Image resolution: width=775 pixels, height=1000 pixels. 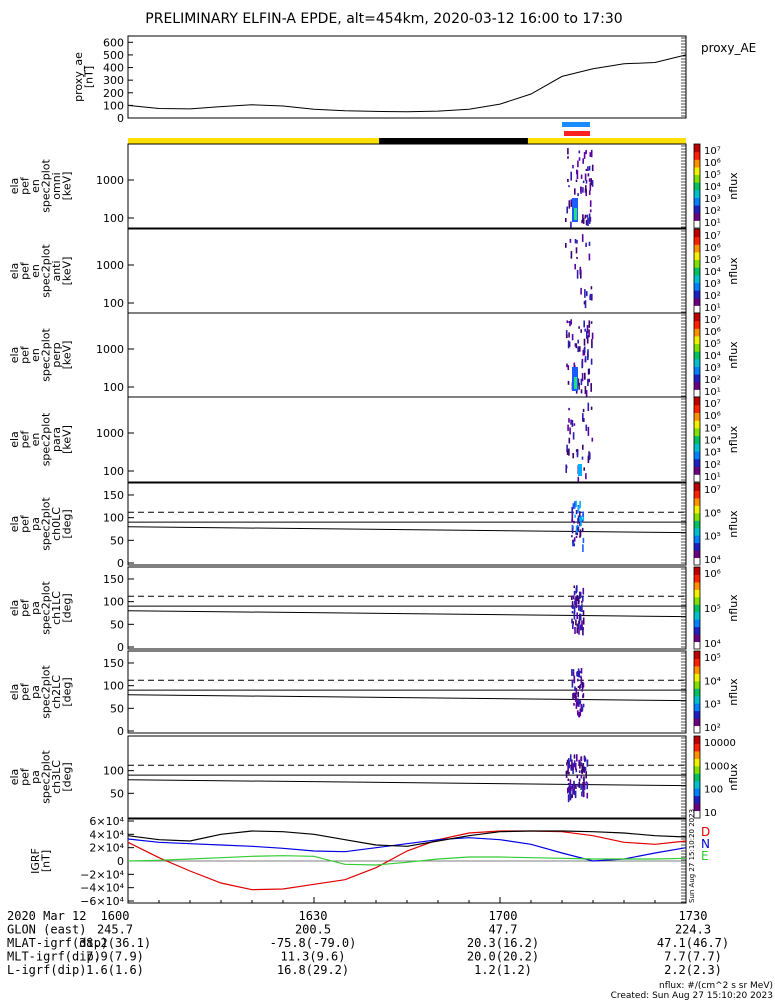 What do you see at coordinates (697, 645) in the screenshot?
I see `pitch-panel-2-colorbar-segment` at bounding box center [697, 645].